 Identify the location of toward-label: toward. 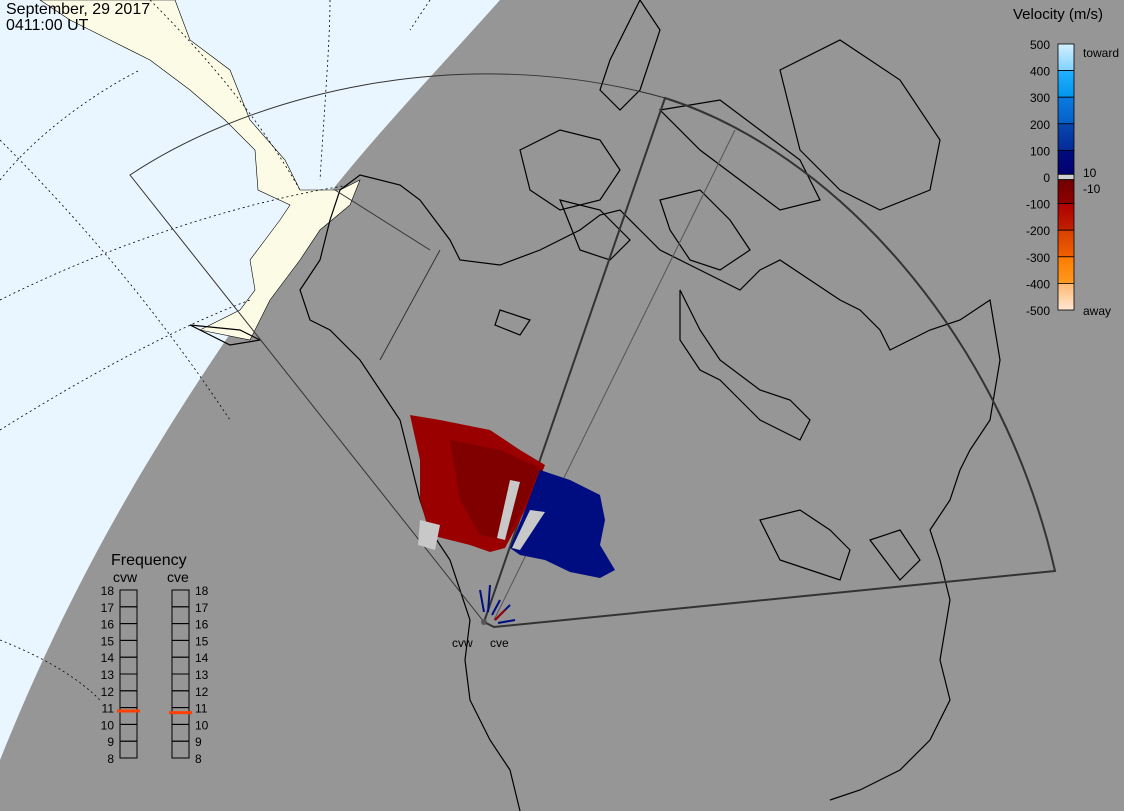
(1101, 53).